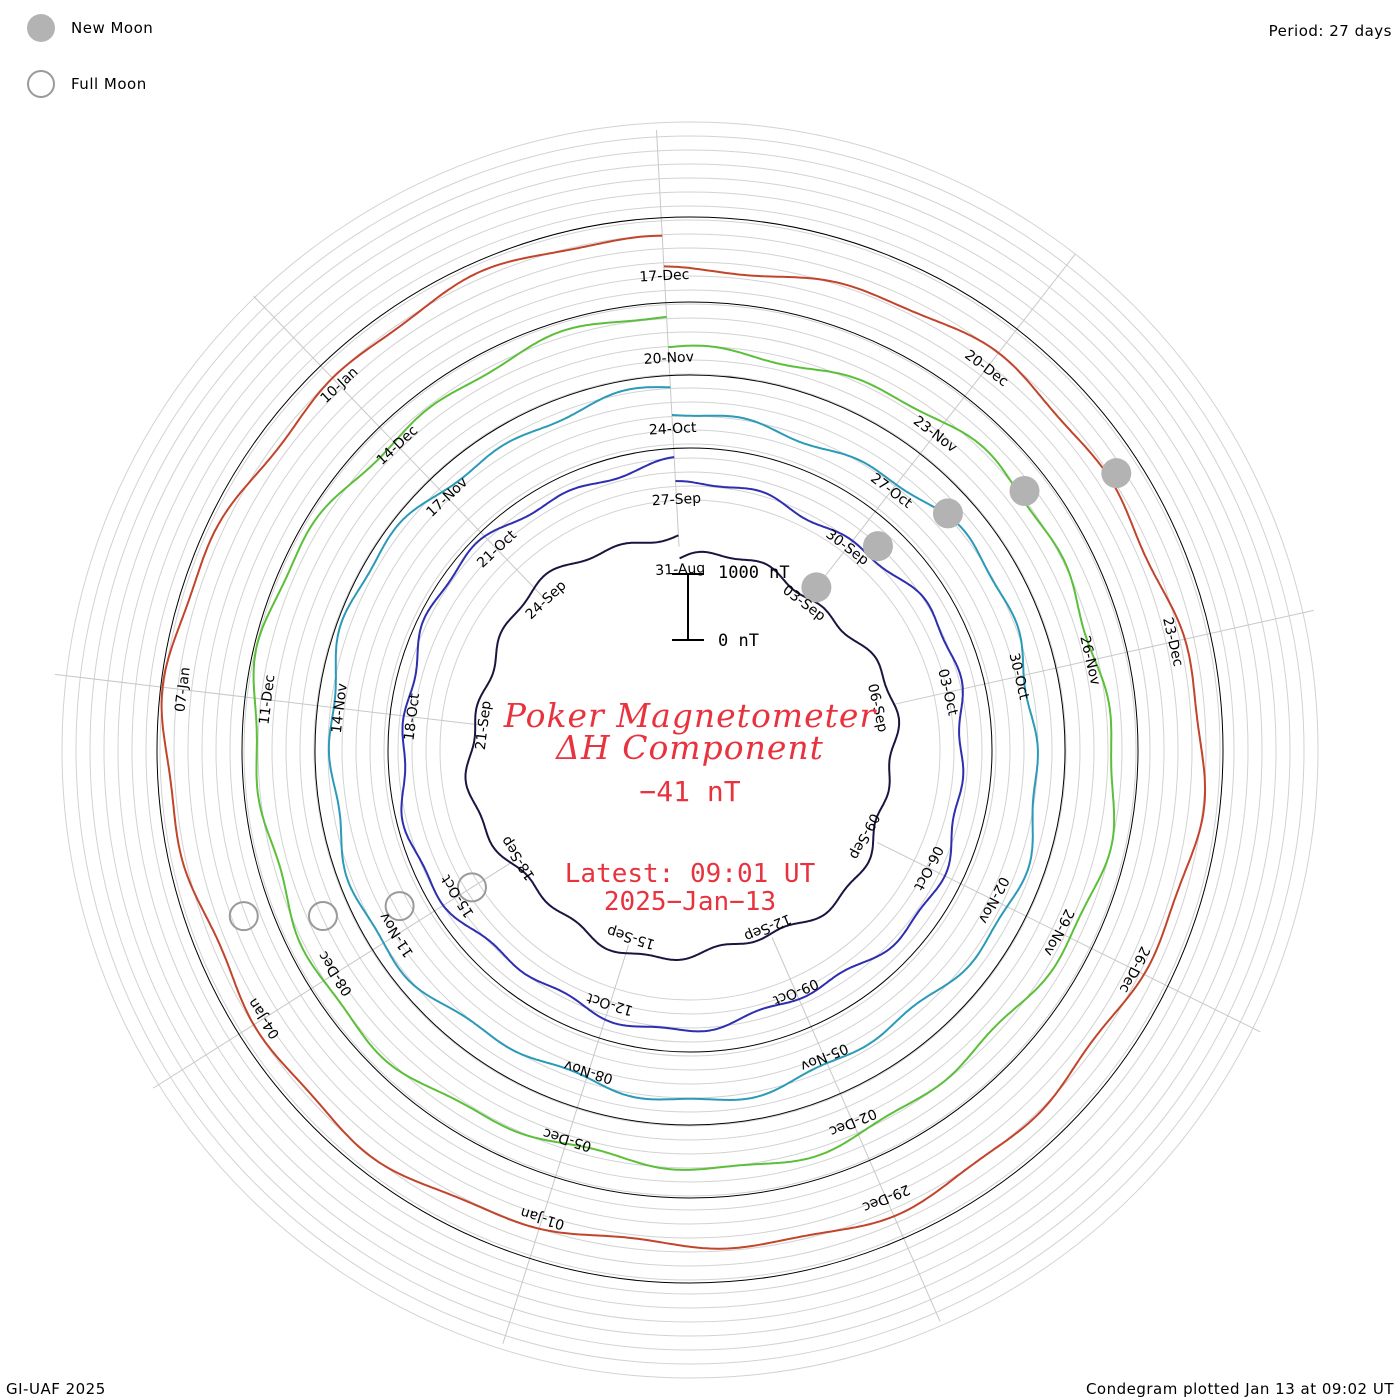 This screenshot has height=1400, width=1400. Describe the element at coordinates (935, 434) in the screenshot. I see `date-label: 23-Nov` at that location.